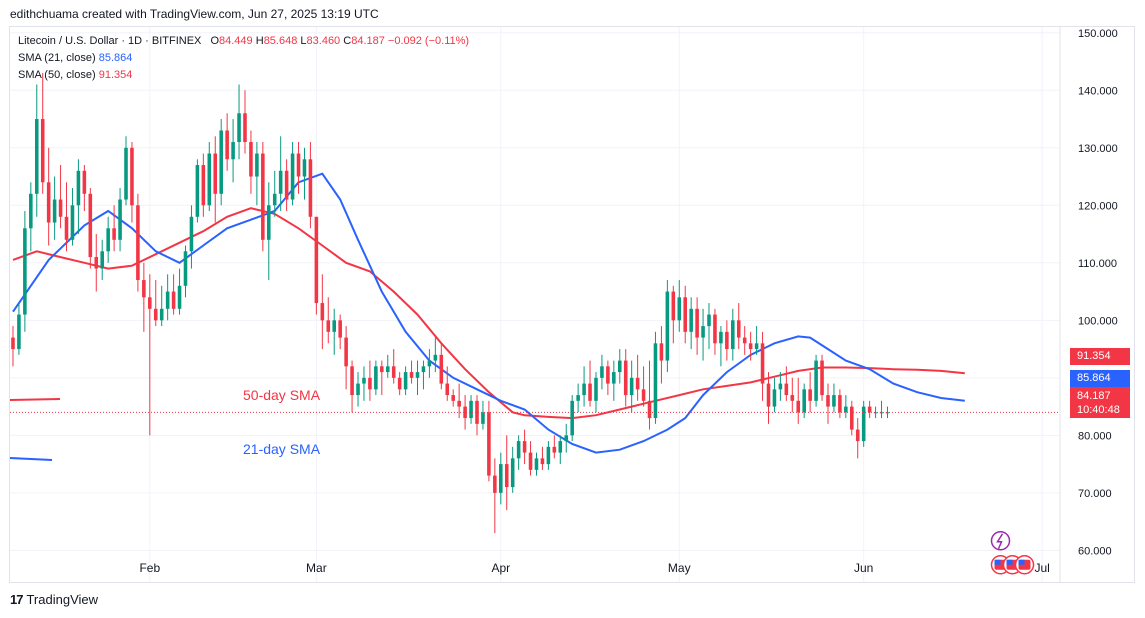 Image resolution: width=1145 pixels, height=618 pixels. Describe the element at coordinates (1095, 436) in the screenshot. I see `y-tick-label: 80.000` at that location.